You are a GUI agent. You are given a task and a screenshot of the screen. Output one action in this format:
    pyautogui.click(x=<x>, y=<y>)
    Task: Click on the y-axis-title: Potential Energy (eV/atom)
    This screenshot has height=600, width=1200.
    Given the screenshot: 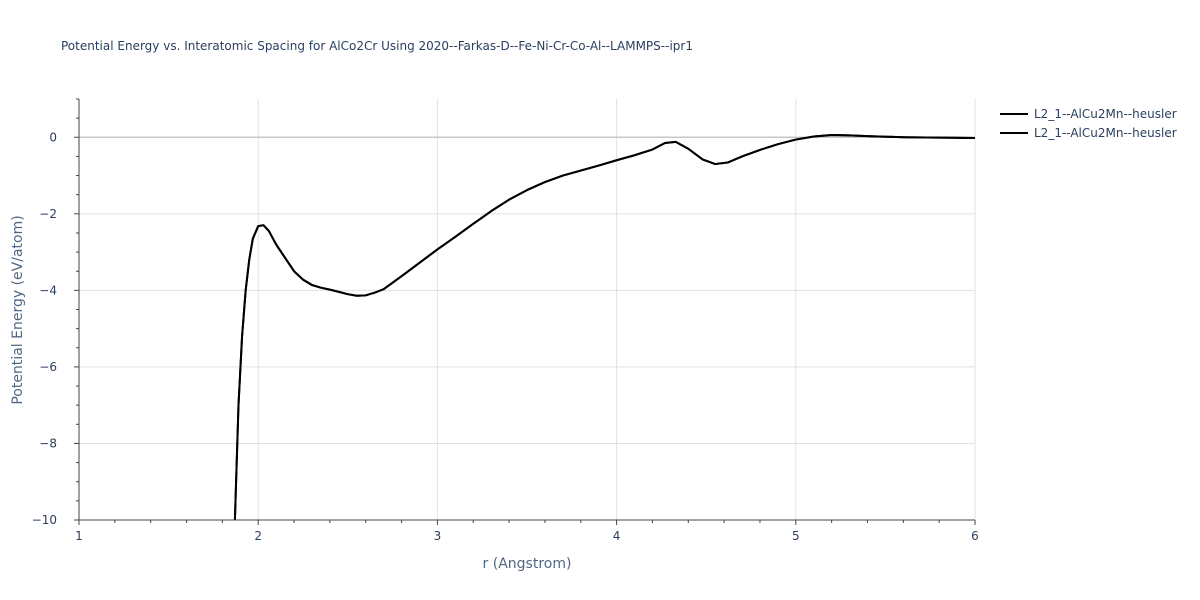 What is the action you would take?
    pyautogui.click(x=18, y=309)
    